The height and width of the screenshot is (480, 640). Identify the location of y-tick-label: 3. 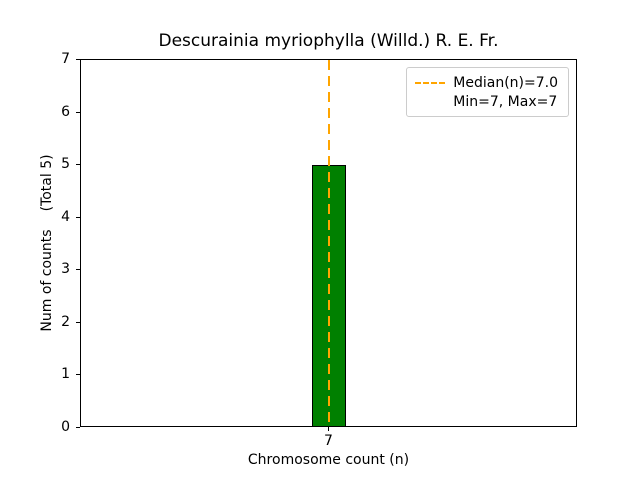
(65, 269).